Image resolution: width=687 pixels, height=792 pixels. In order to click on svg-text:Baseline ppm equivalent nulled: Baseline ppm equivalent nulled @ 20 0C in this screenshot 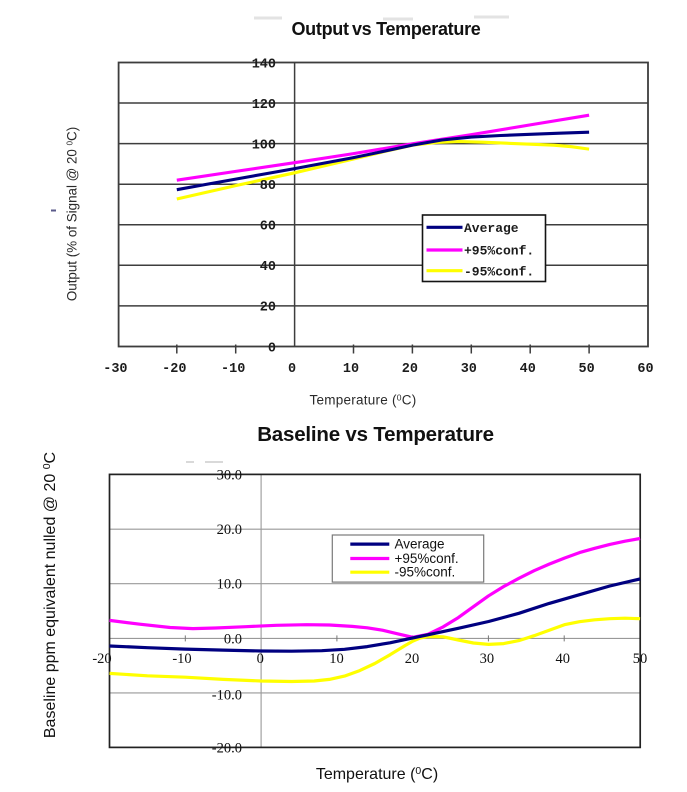, I will do `click(50, 595)`.